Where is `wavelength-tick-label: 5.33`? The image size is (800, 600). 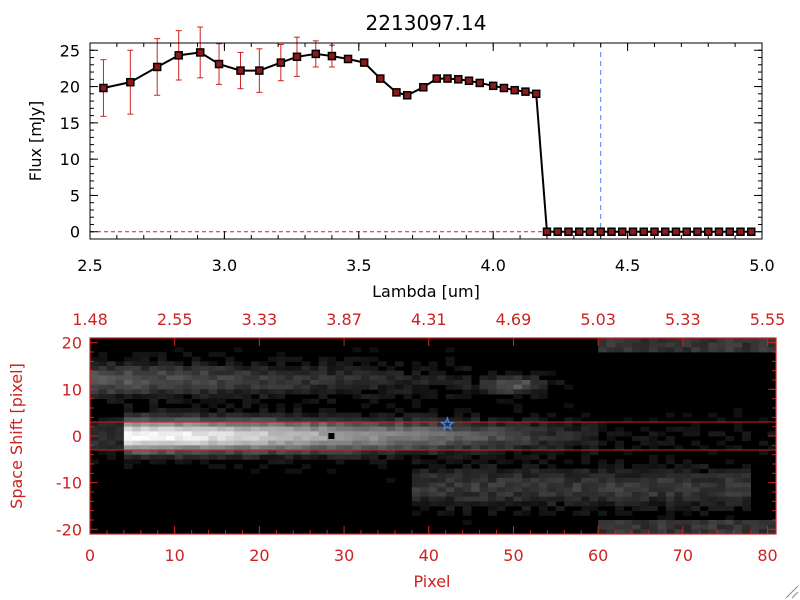 wavelength-tick-label: 5.33 is located at coordinates (683, 319).